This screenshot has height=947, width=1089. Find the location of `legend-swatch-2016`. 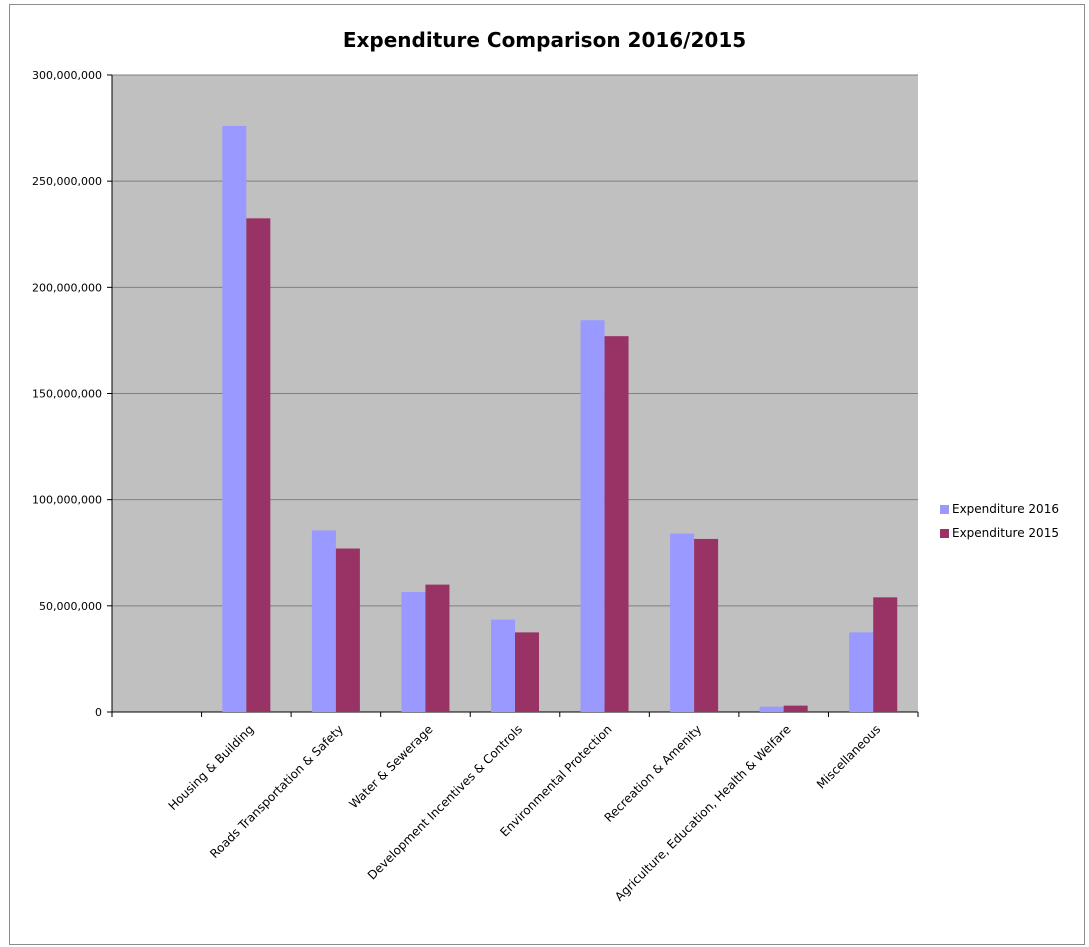

legend-swatch-2016 is located at coordinates (944, 509).